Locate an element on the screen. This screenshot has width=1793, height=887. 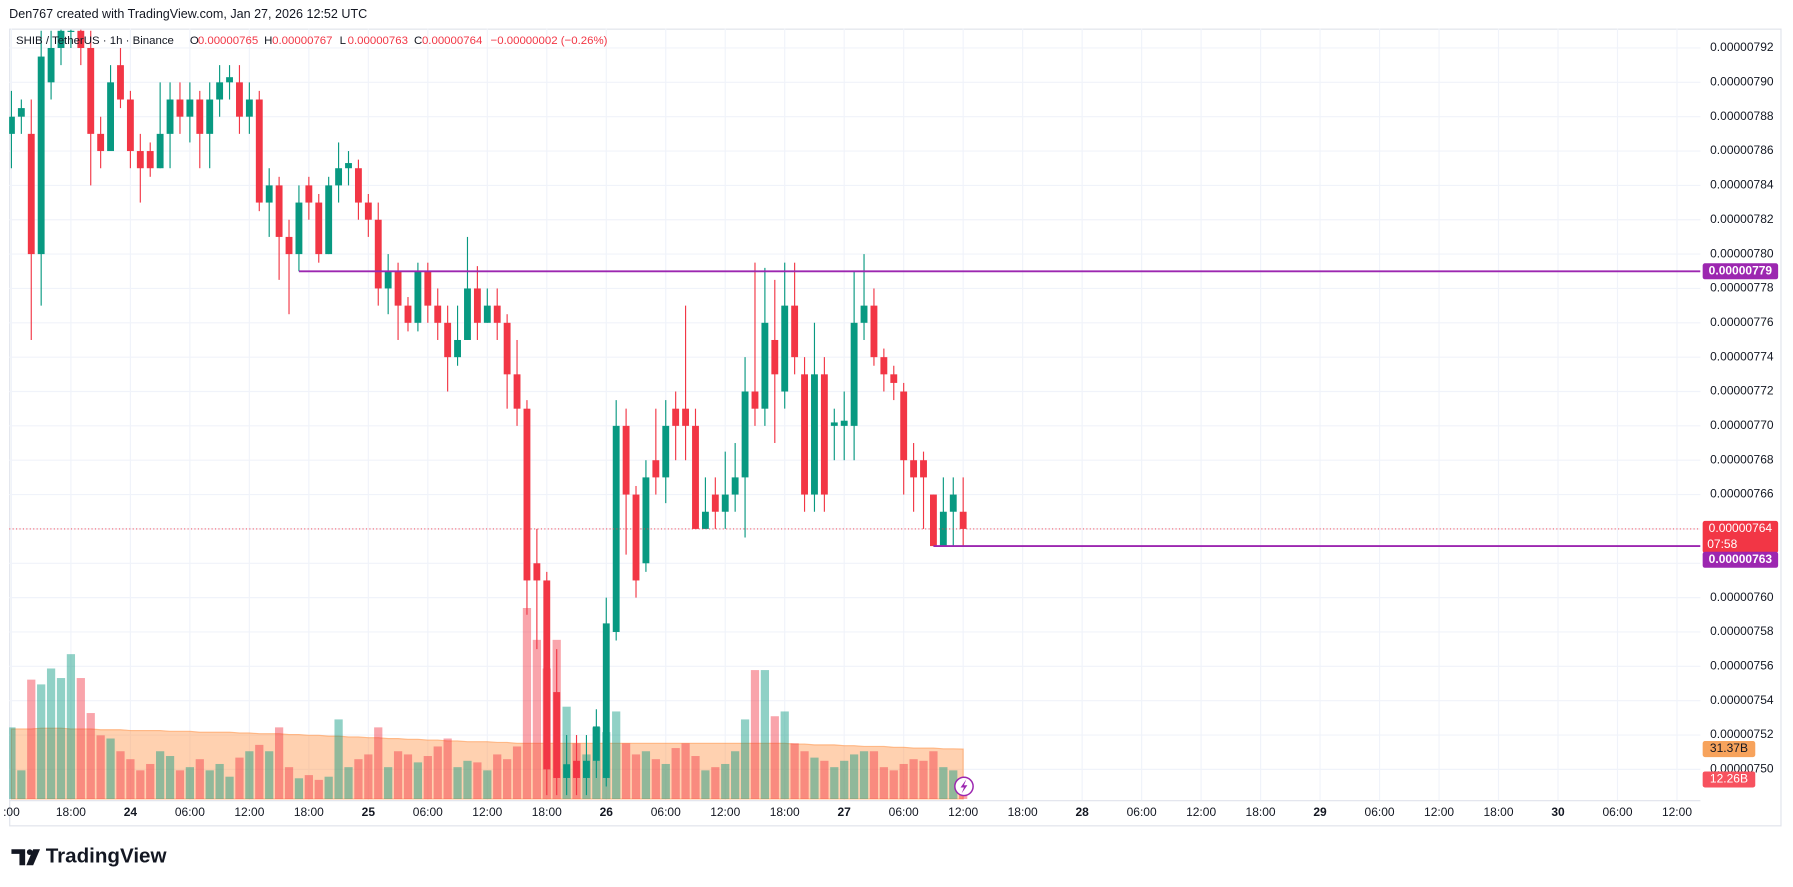
level-badge is located at coordinates (1740, 271).